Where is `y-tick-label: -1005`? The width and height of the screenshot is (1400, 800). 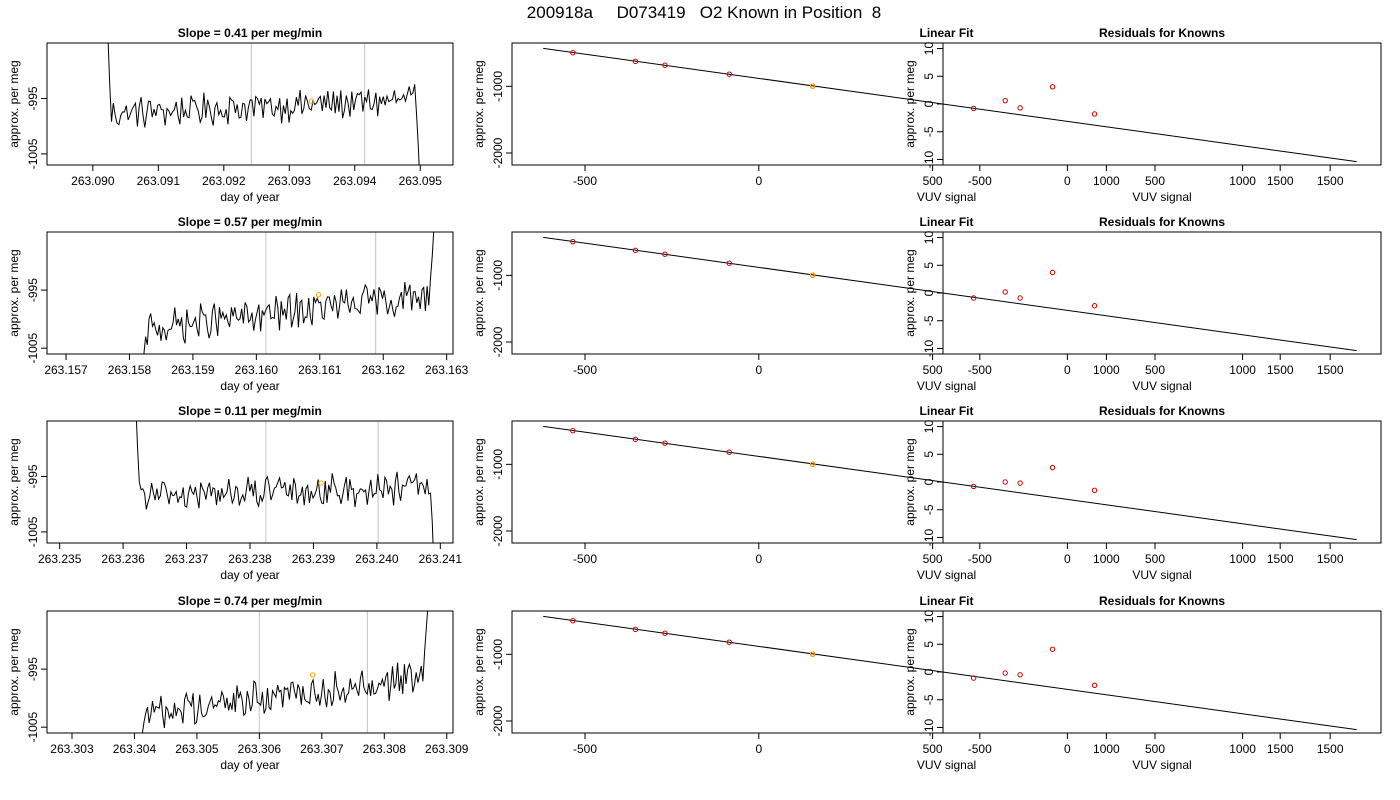
y-tick-label: -1005 is located at coordinates (33, 727).